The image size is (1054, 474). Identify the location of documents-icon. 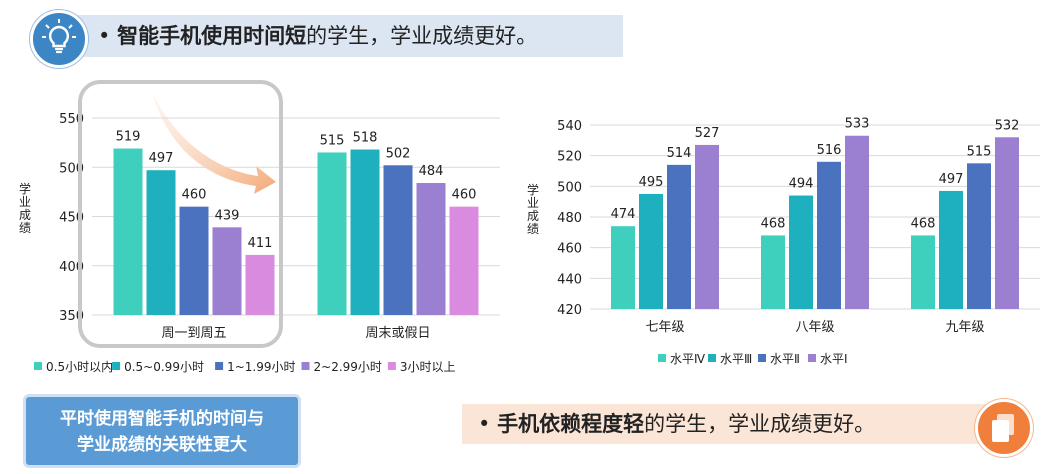
(1004, 428).